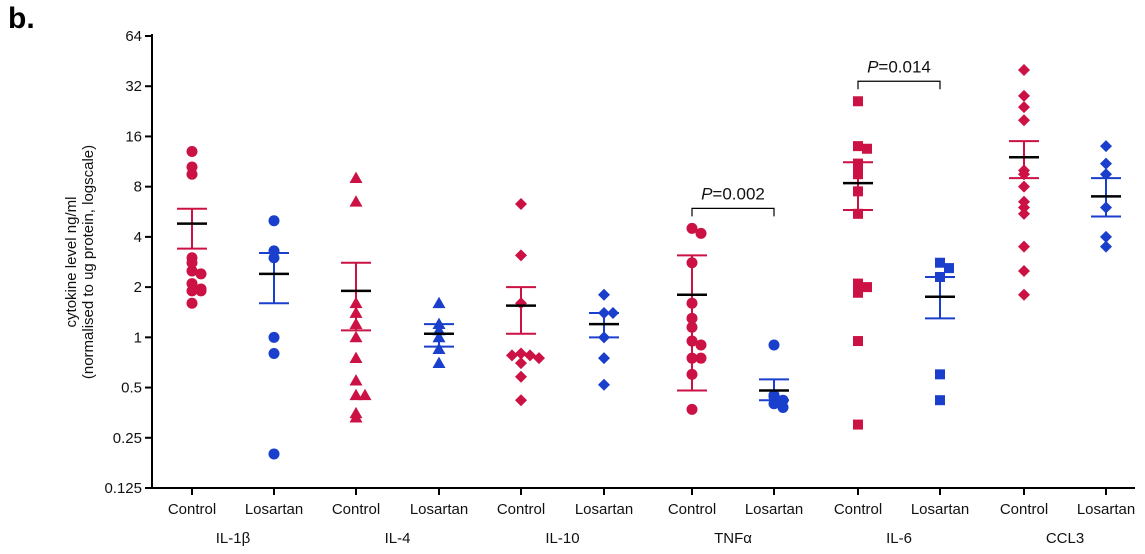 Image resolution: width=1145 pixels, height=554 pixels. I want to click on y-tick-label: 0.25, so click(127, 438).